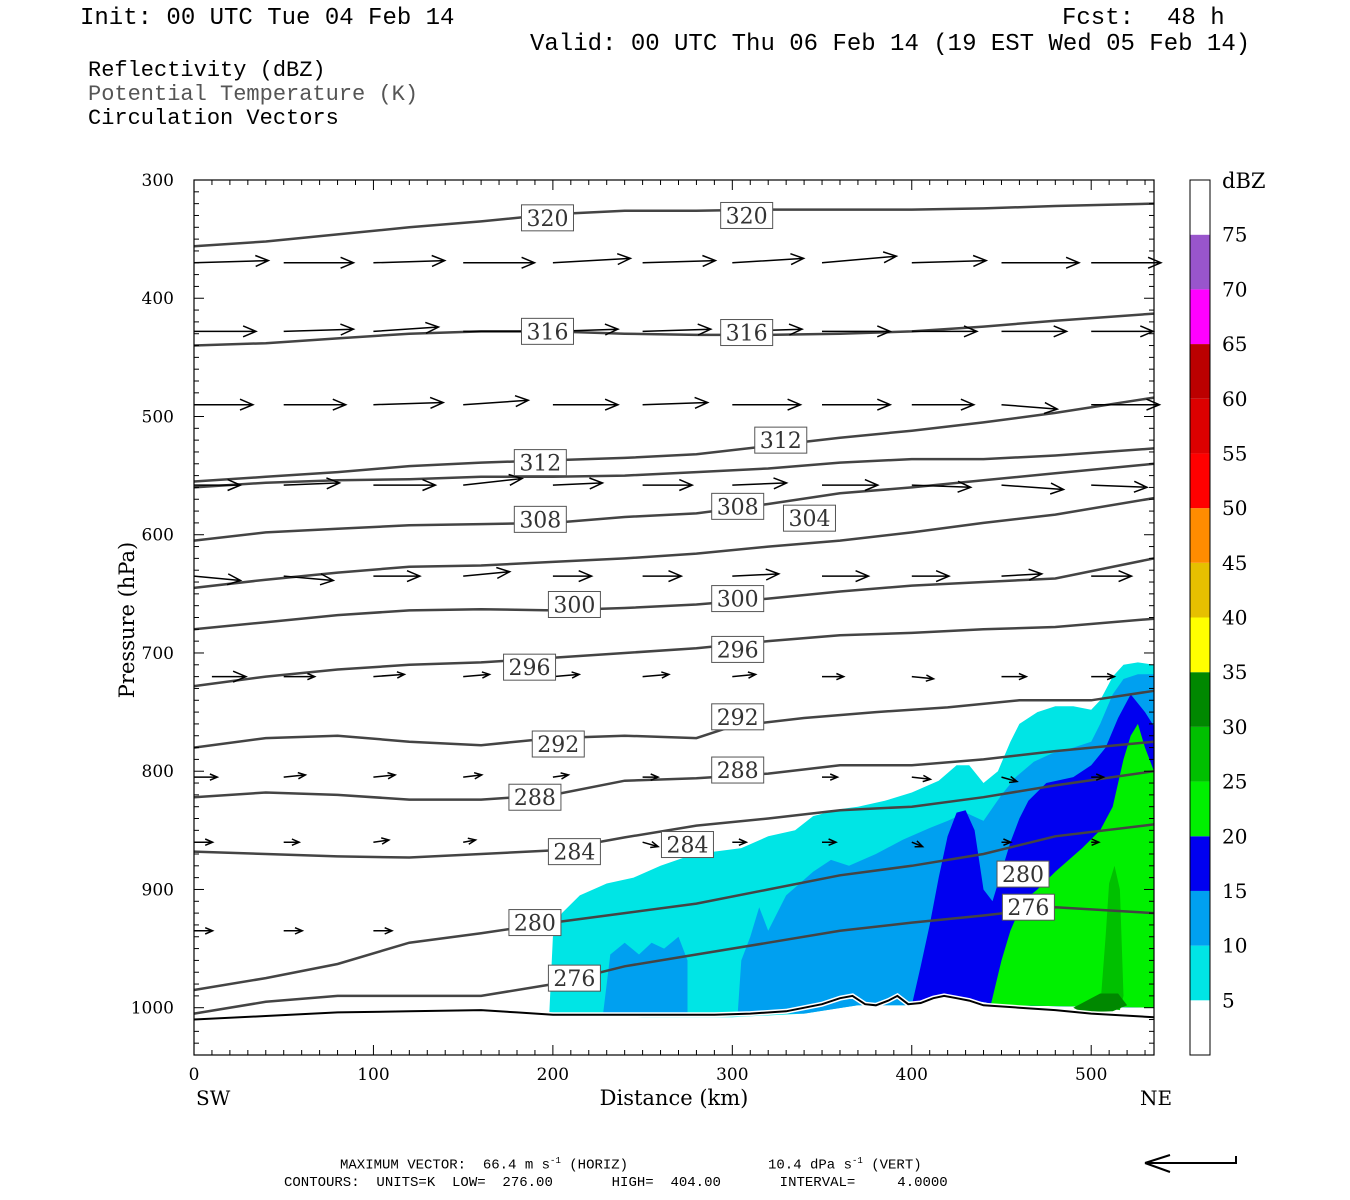 This screenshot has width=1350, height=1200. I want to click on theta-label: 300, so click(574, 605).